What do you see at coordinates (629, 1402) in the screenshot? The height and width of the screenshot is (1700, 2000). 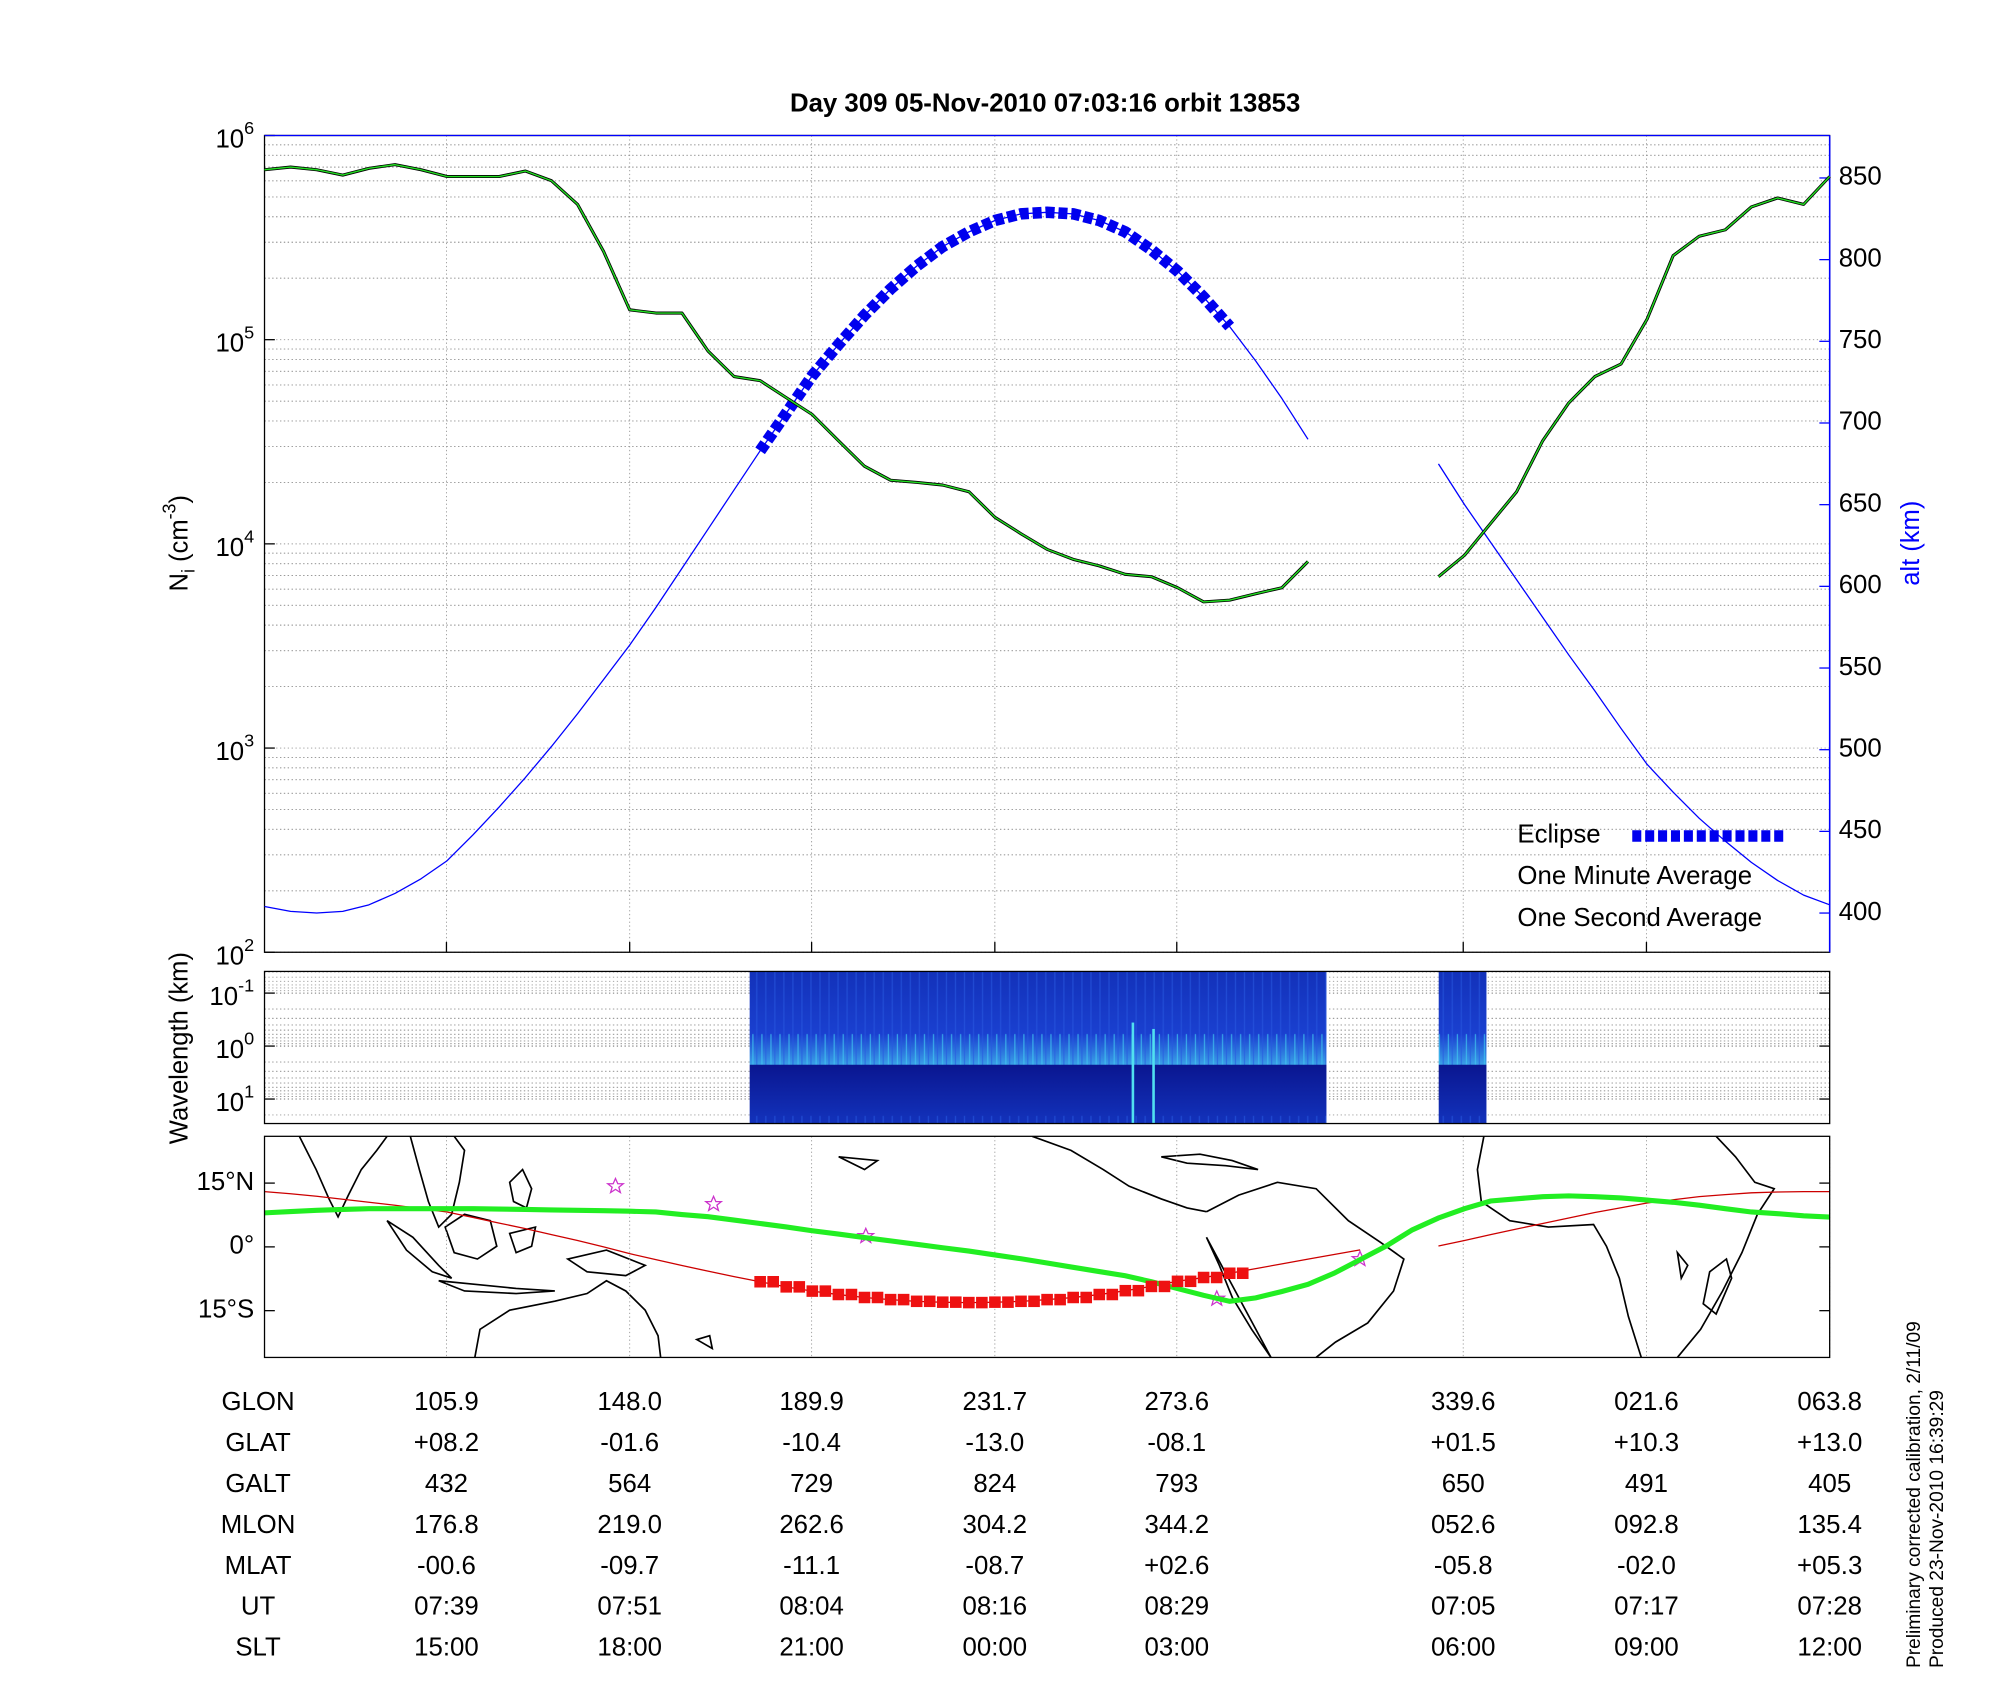 I see `table-cell: 148.0` at bounding box center [629, 1402].